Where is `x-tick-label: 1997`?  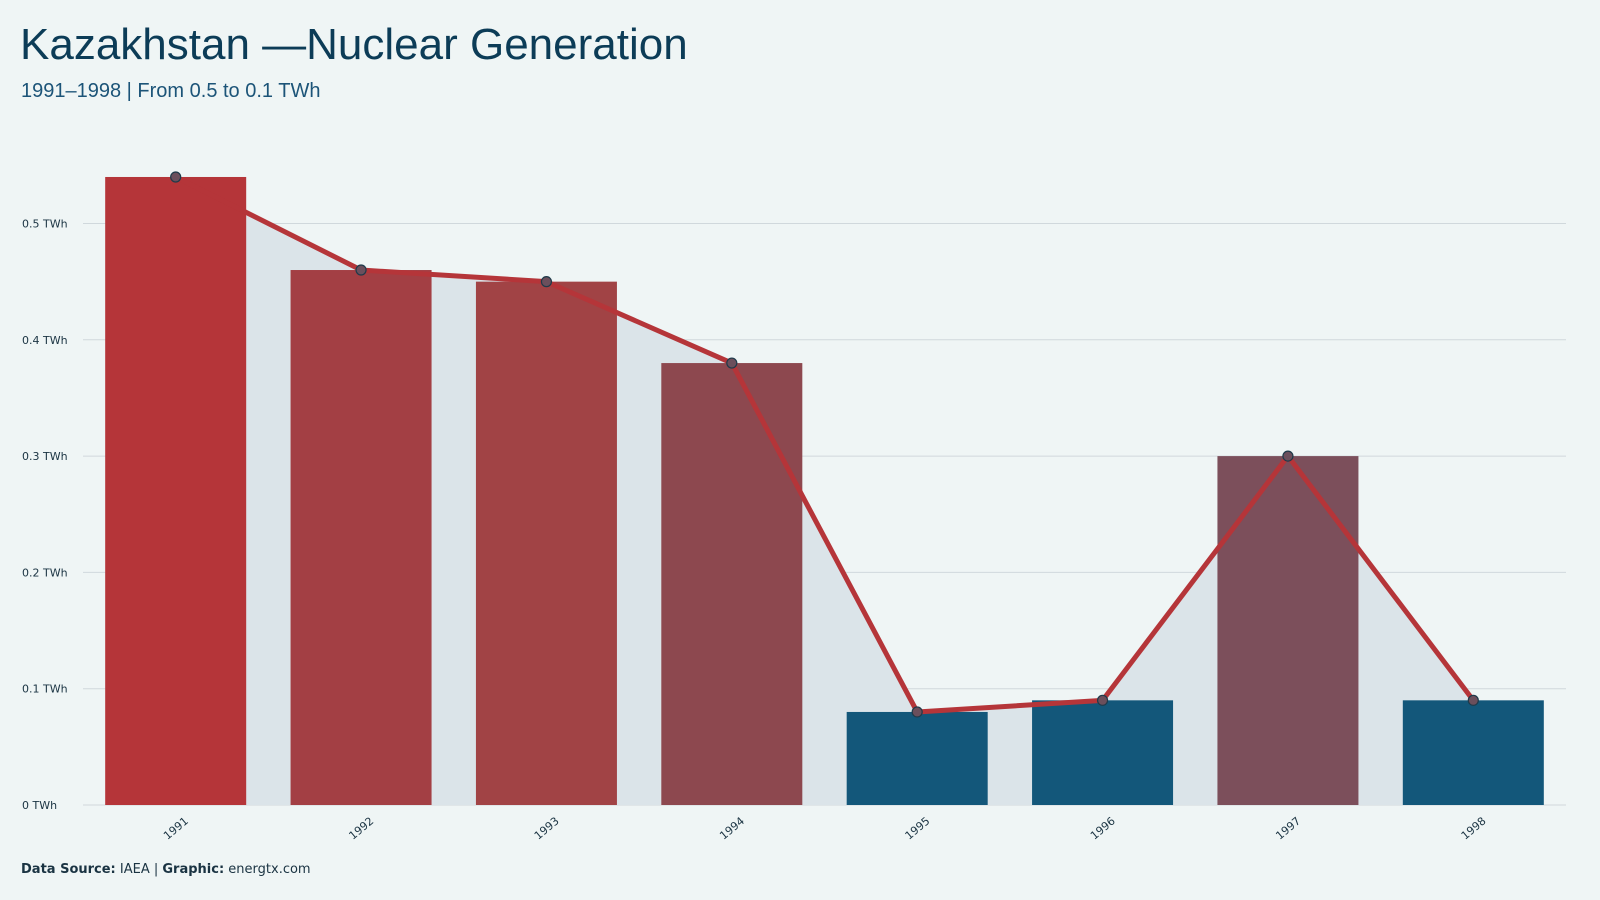
x-tick-label: 1997 is located at coordinates (1288, 828).